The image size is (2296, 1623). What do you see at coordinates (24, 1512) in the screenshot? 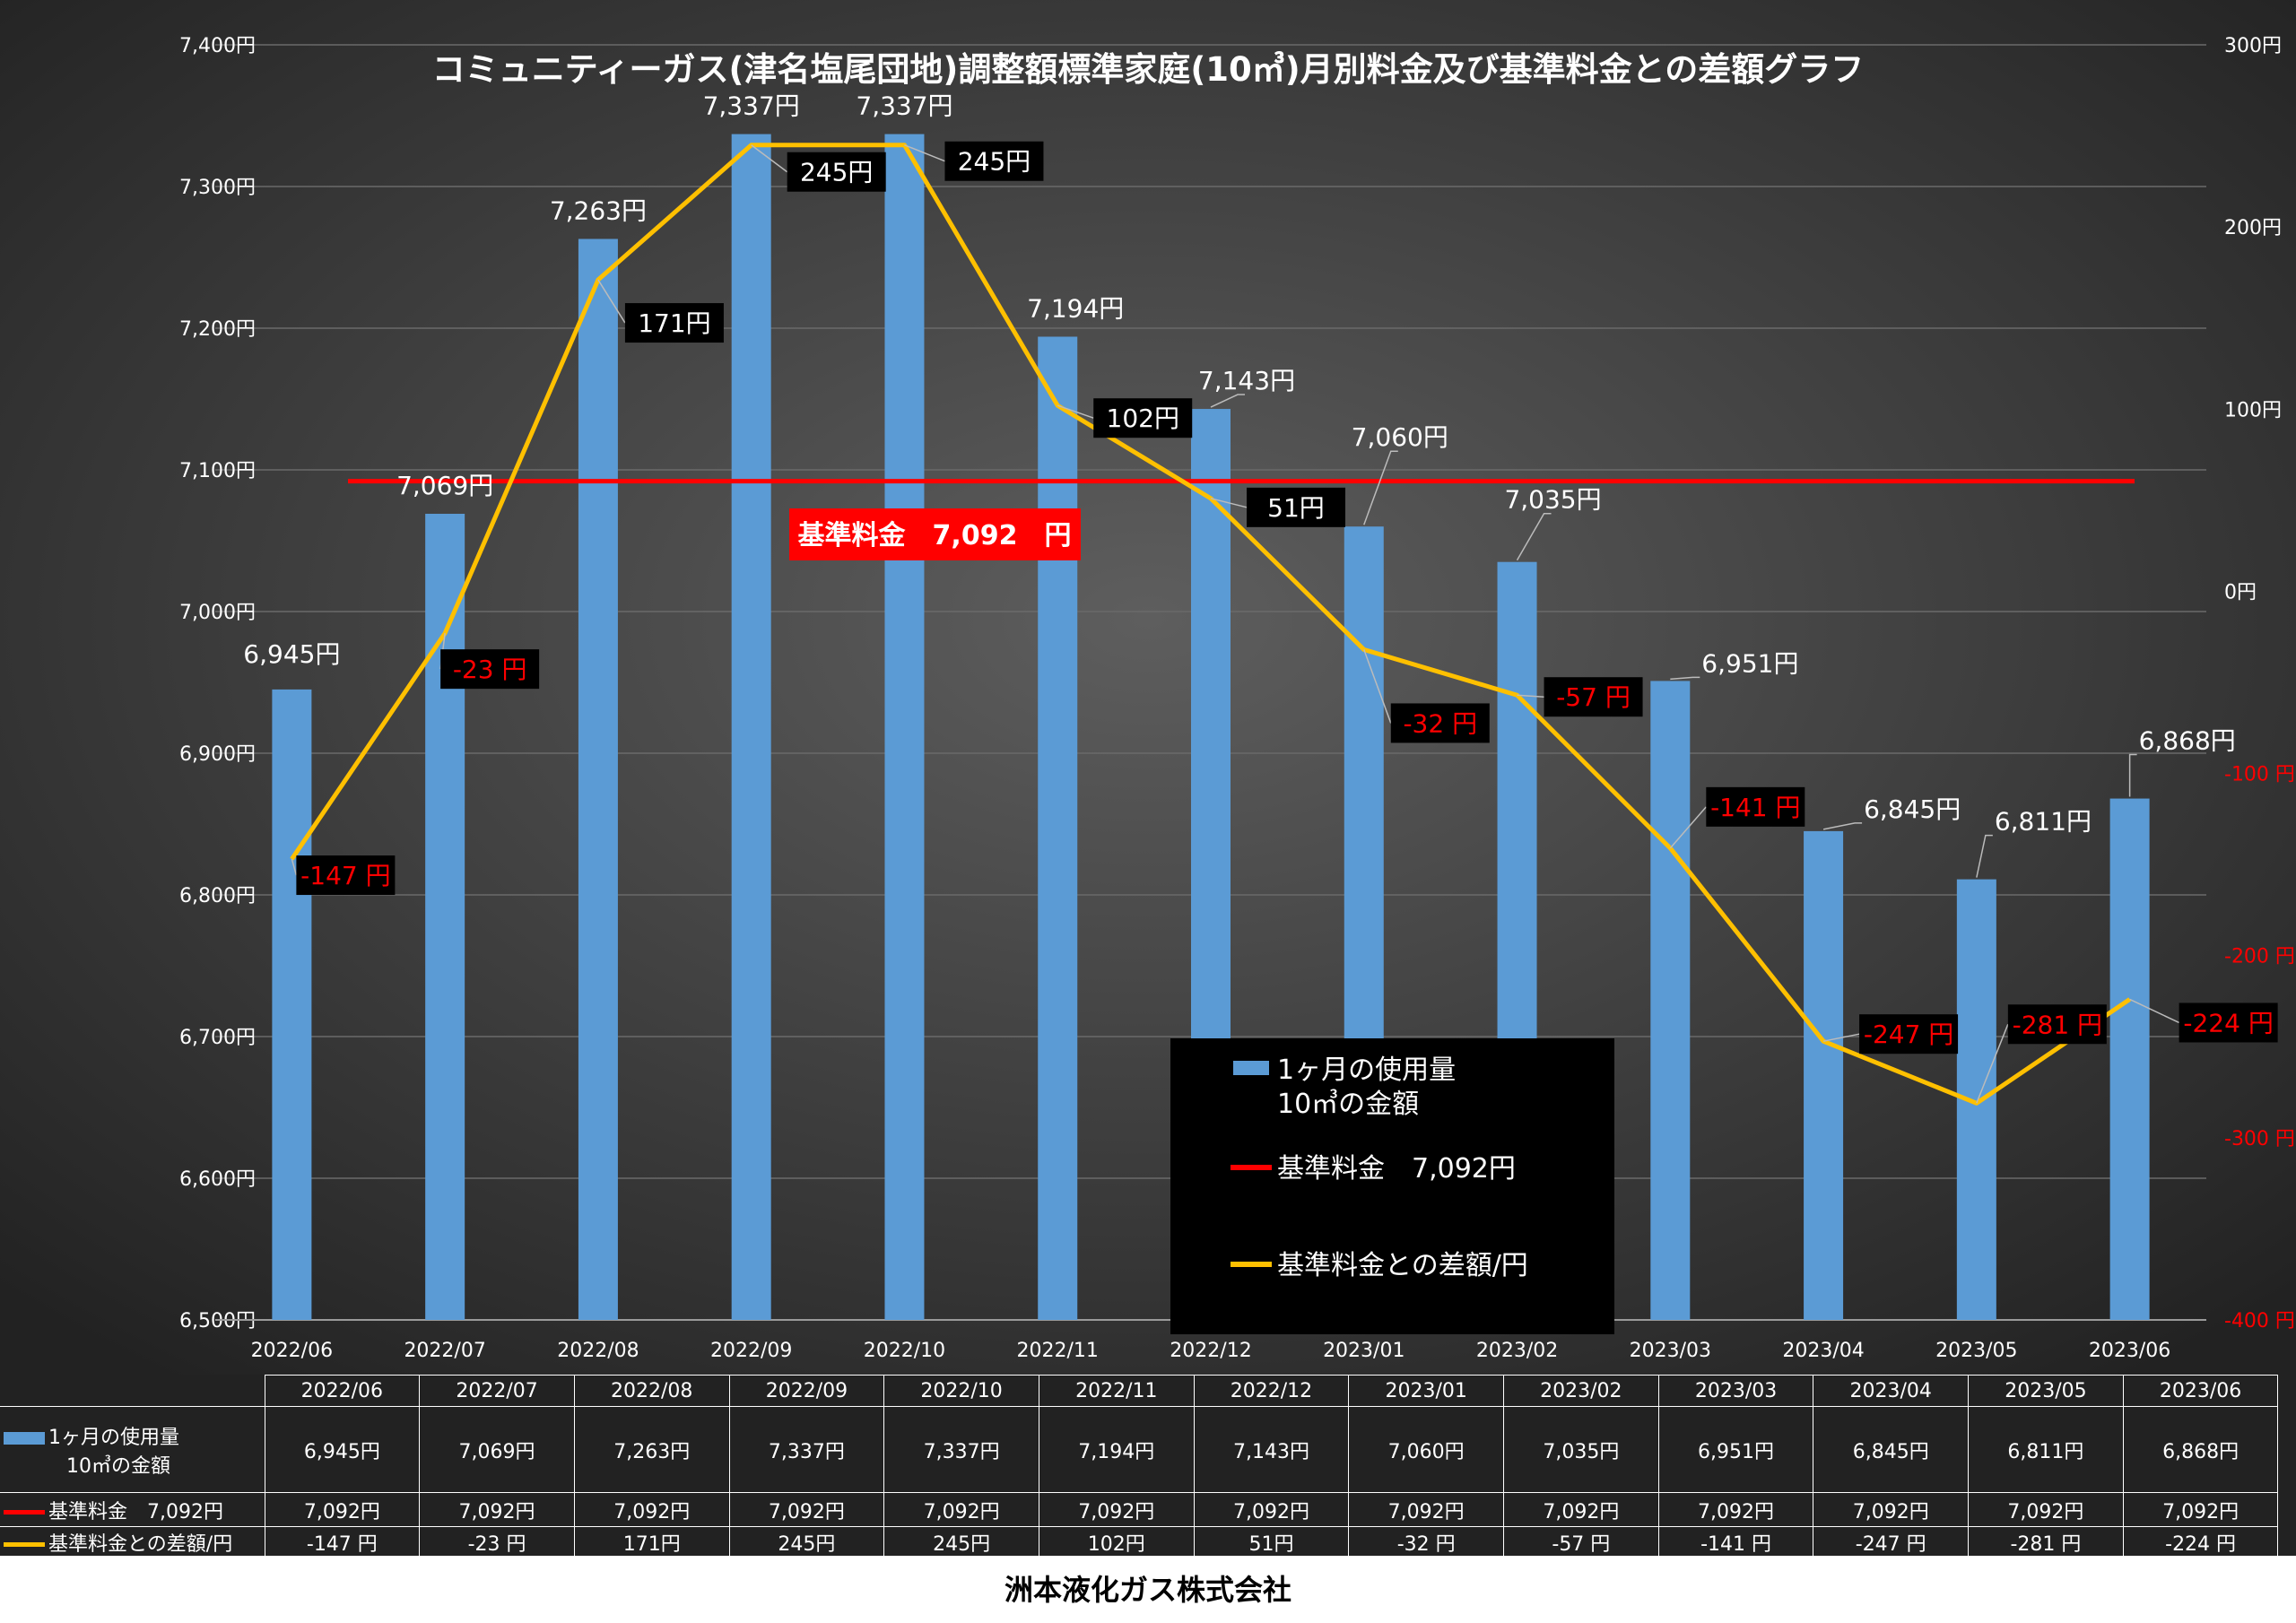
I see `table-legend-swatch-line` at bounding box center [24, 1512].